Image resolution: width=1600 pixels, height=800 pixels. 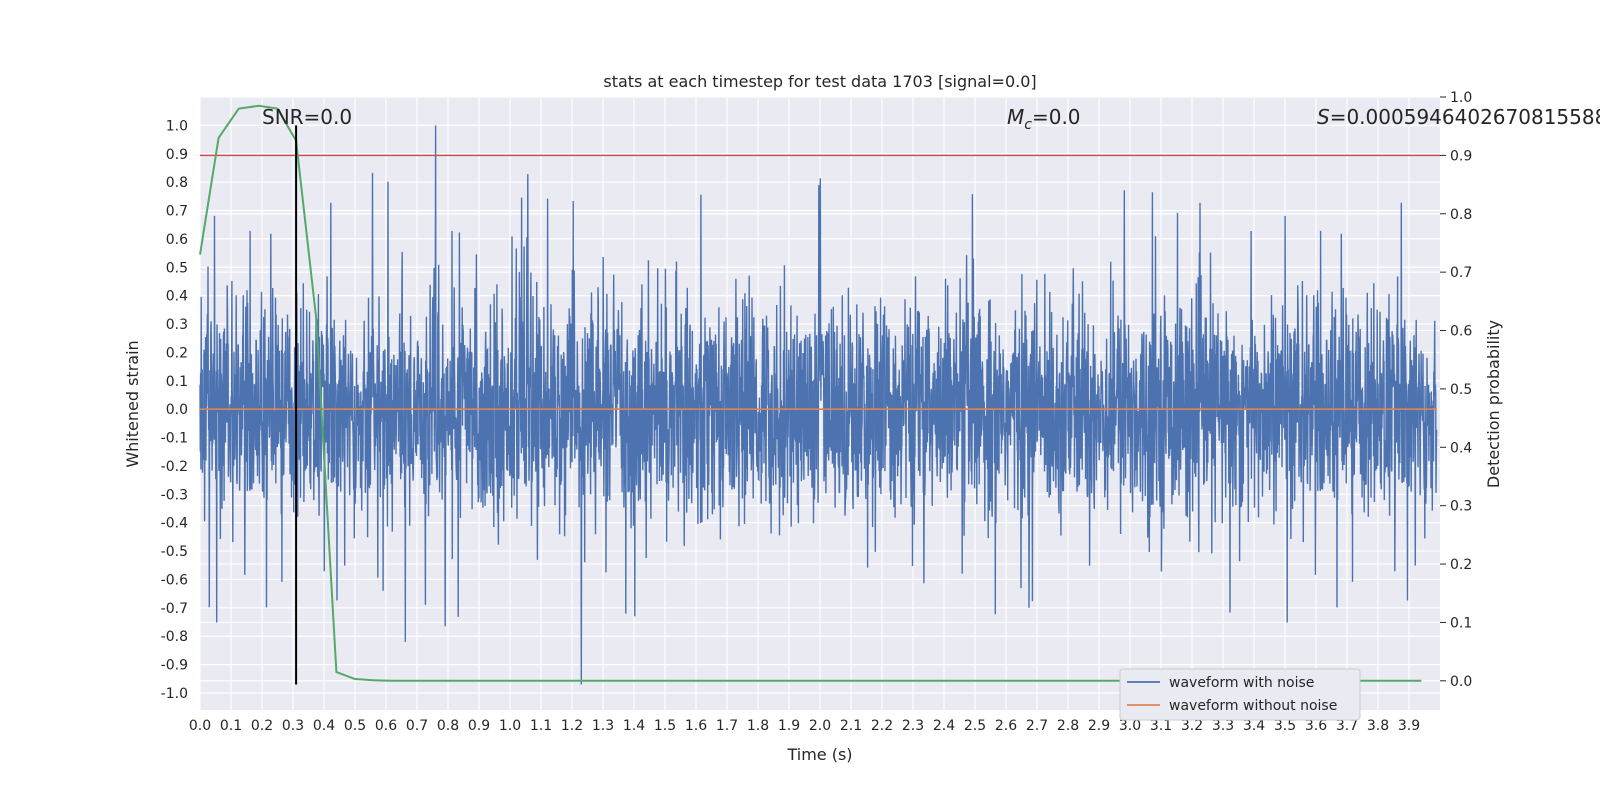 I want to click on y-tick-label: -0.2, so click(x=174, y=467).